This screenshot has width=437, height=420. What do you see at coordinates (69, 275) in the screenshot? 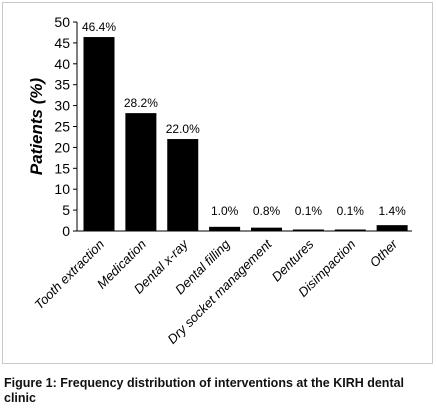
I see `category-label: Tooth extraction` at bounding box center [69, 275].